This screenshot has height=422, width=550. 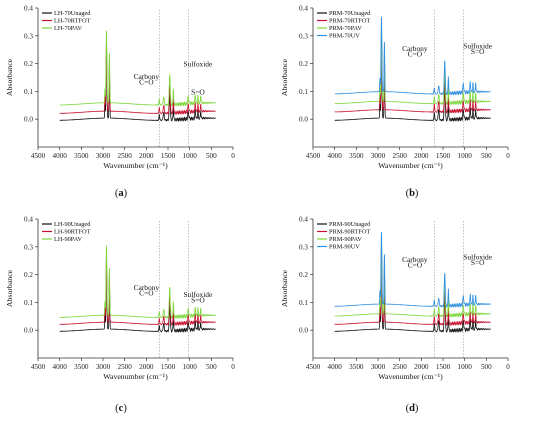 I want to click on y-tick-label: 0.4, so click(x=303, y=220).